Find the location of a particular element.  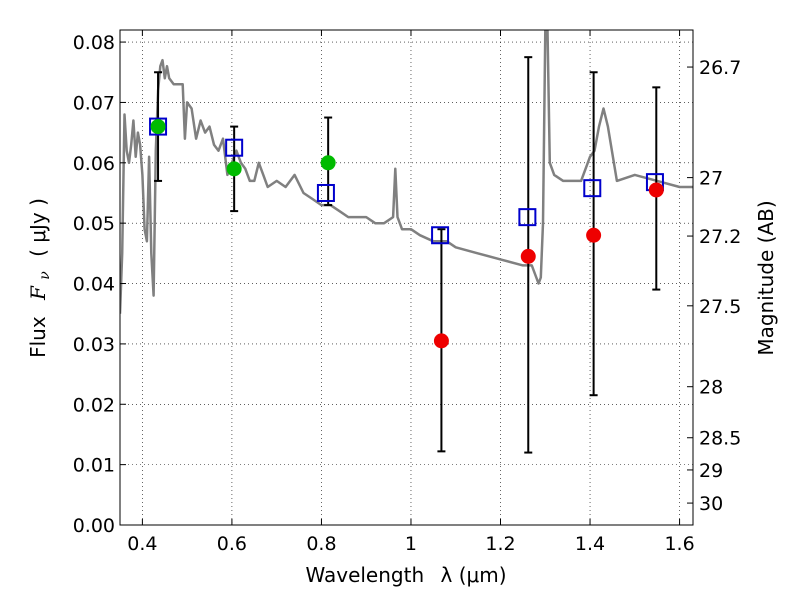

x-tick-label: 1.4 is located at coordinates (590, 544).